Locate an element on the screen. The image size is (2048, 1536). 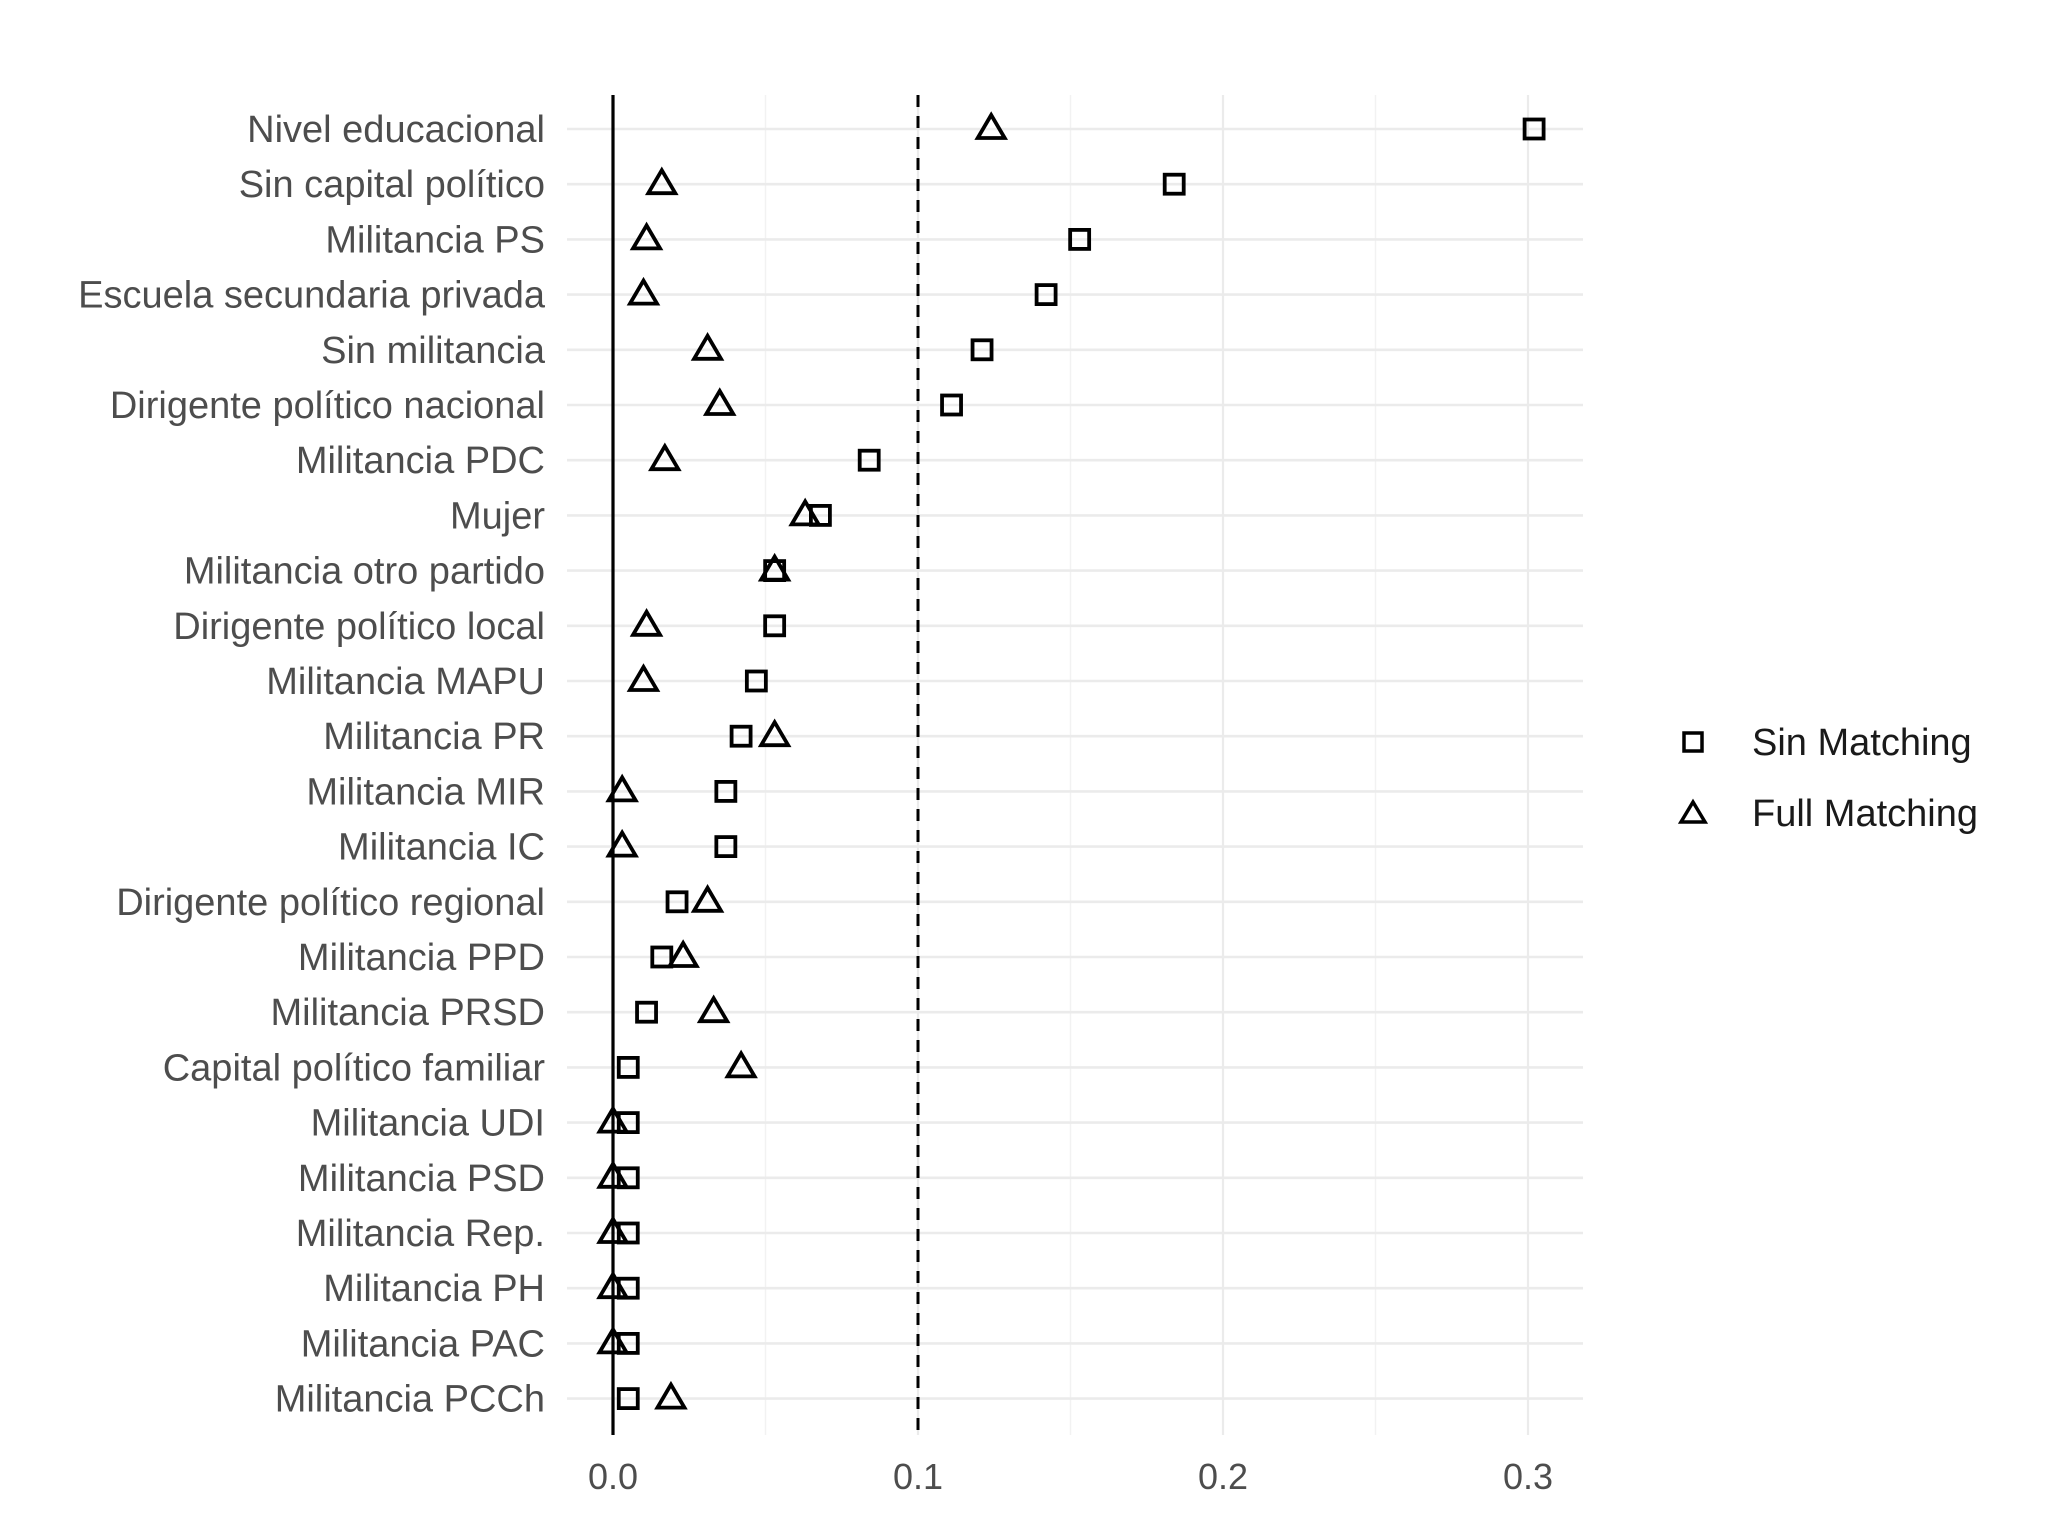
point-sin-matching-sin-militancia is located at coordinates (982, 350).